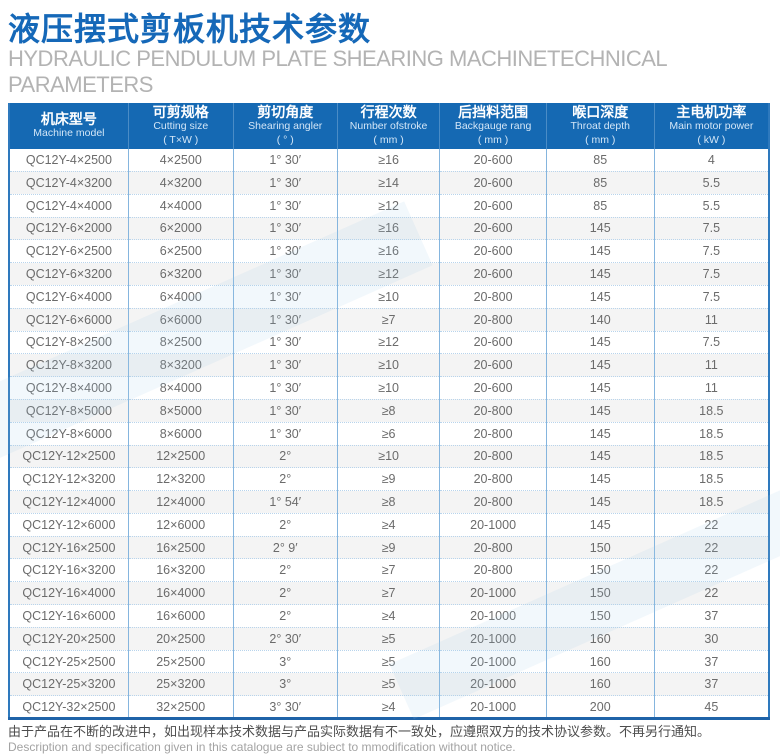 This screenshot has width=780, height=755. I want to click on table-cell: 200, so click(600, 707).